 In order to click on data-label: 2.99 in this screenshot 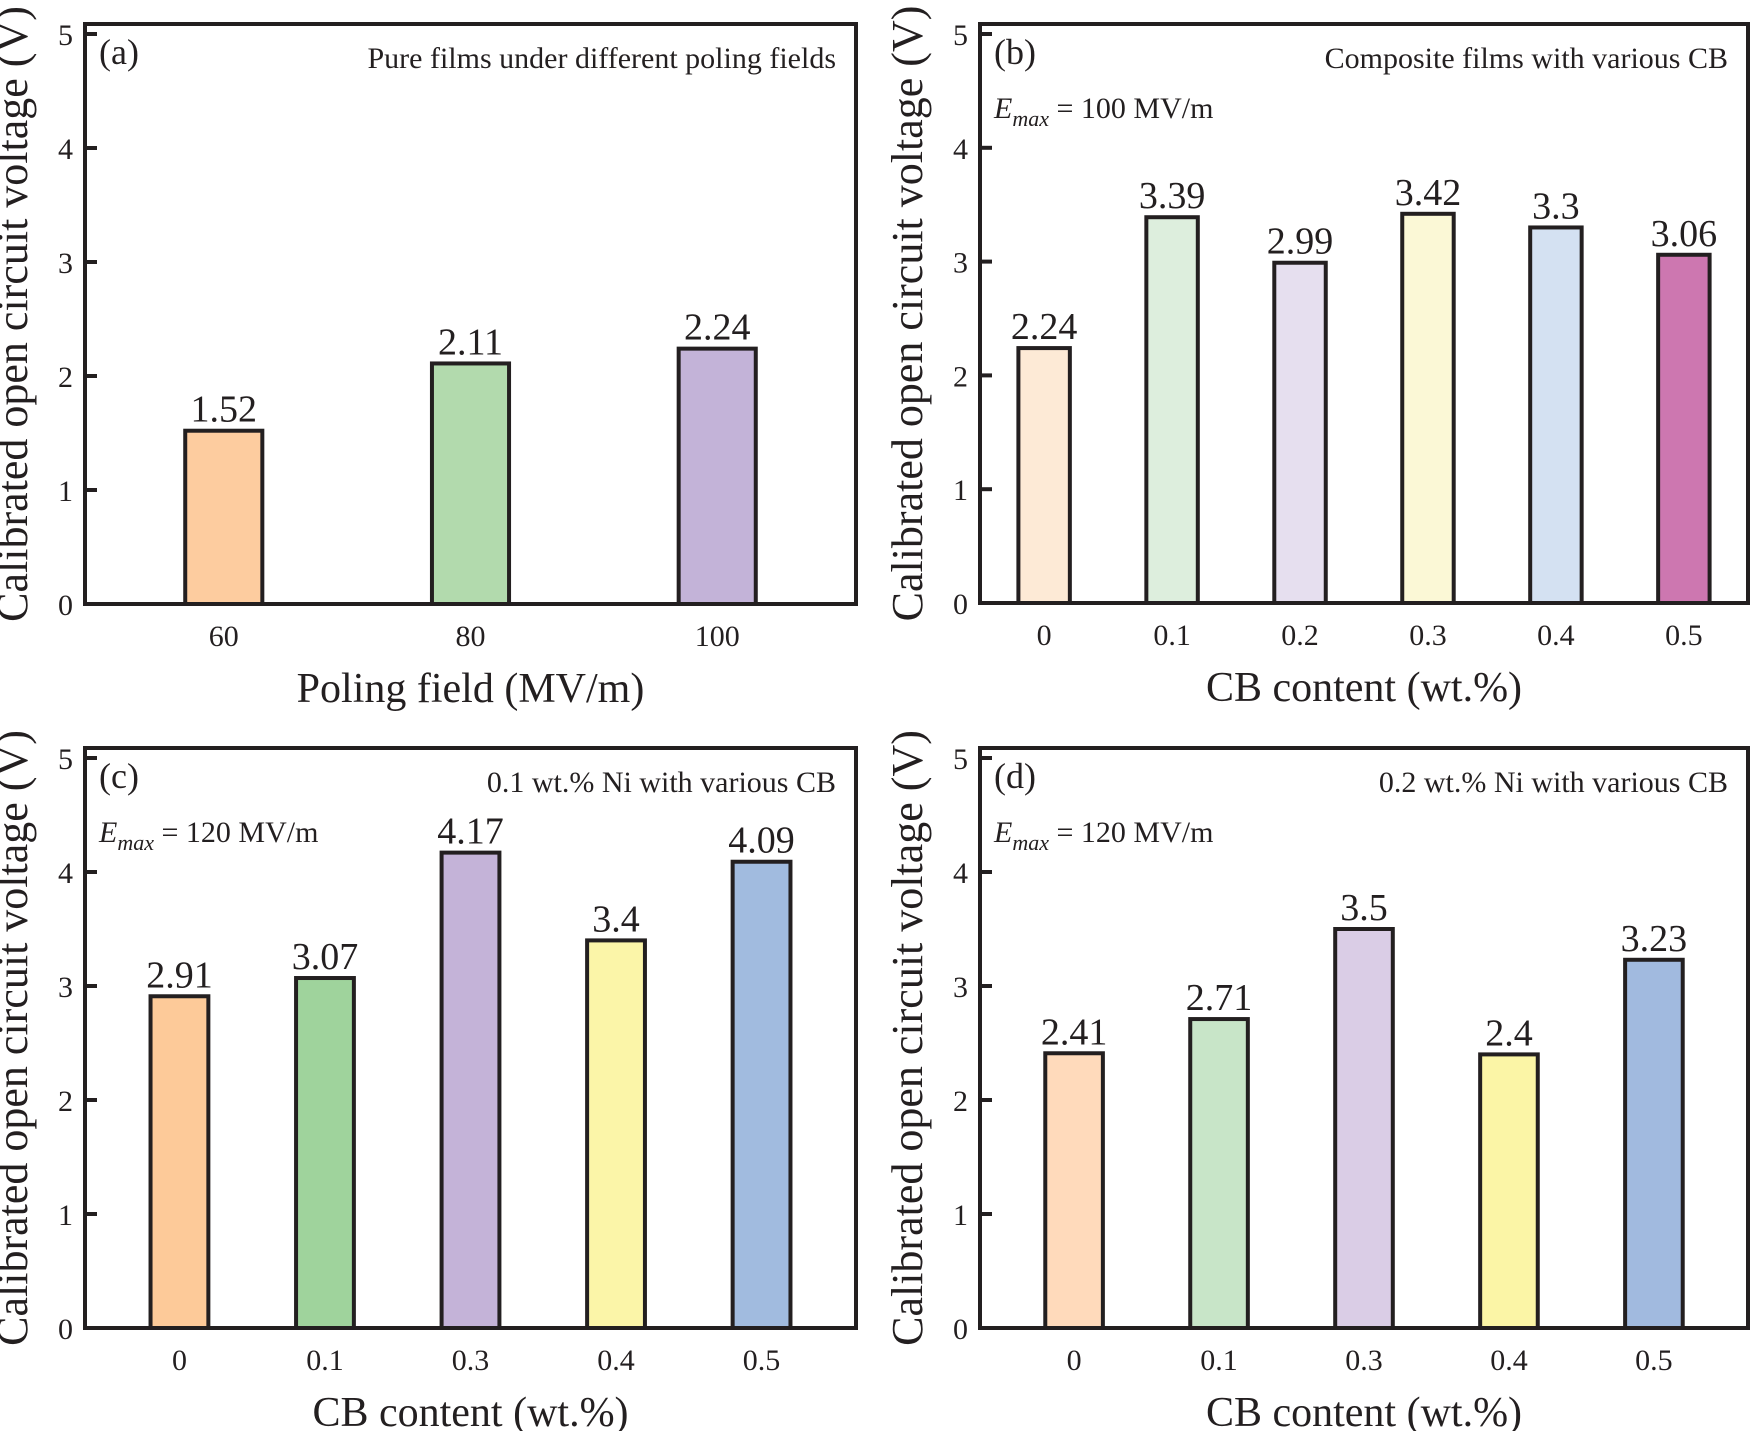, I will do `click(1300, 242)`.